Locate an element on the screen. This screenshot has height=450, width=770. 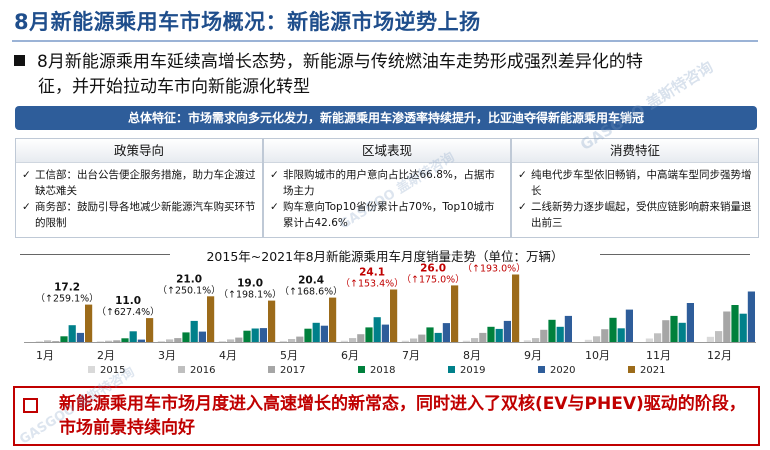
value-label: 24.1 is located at coordinates (372, 273).